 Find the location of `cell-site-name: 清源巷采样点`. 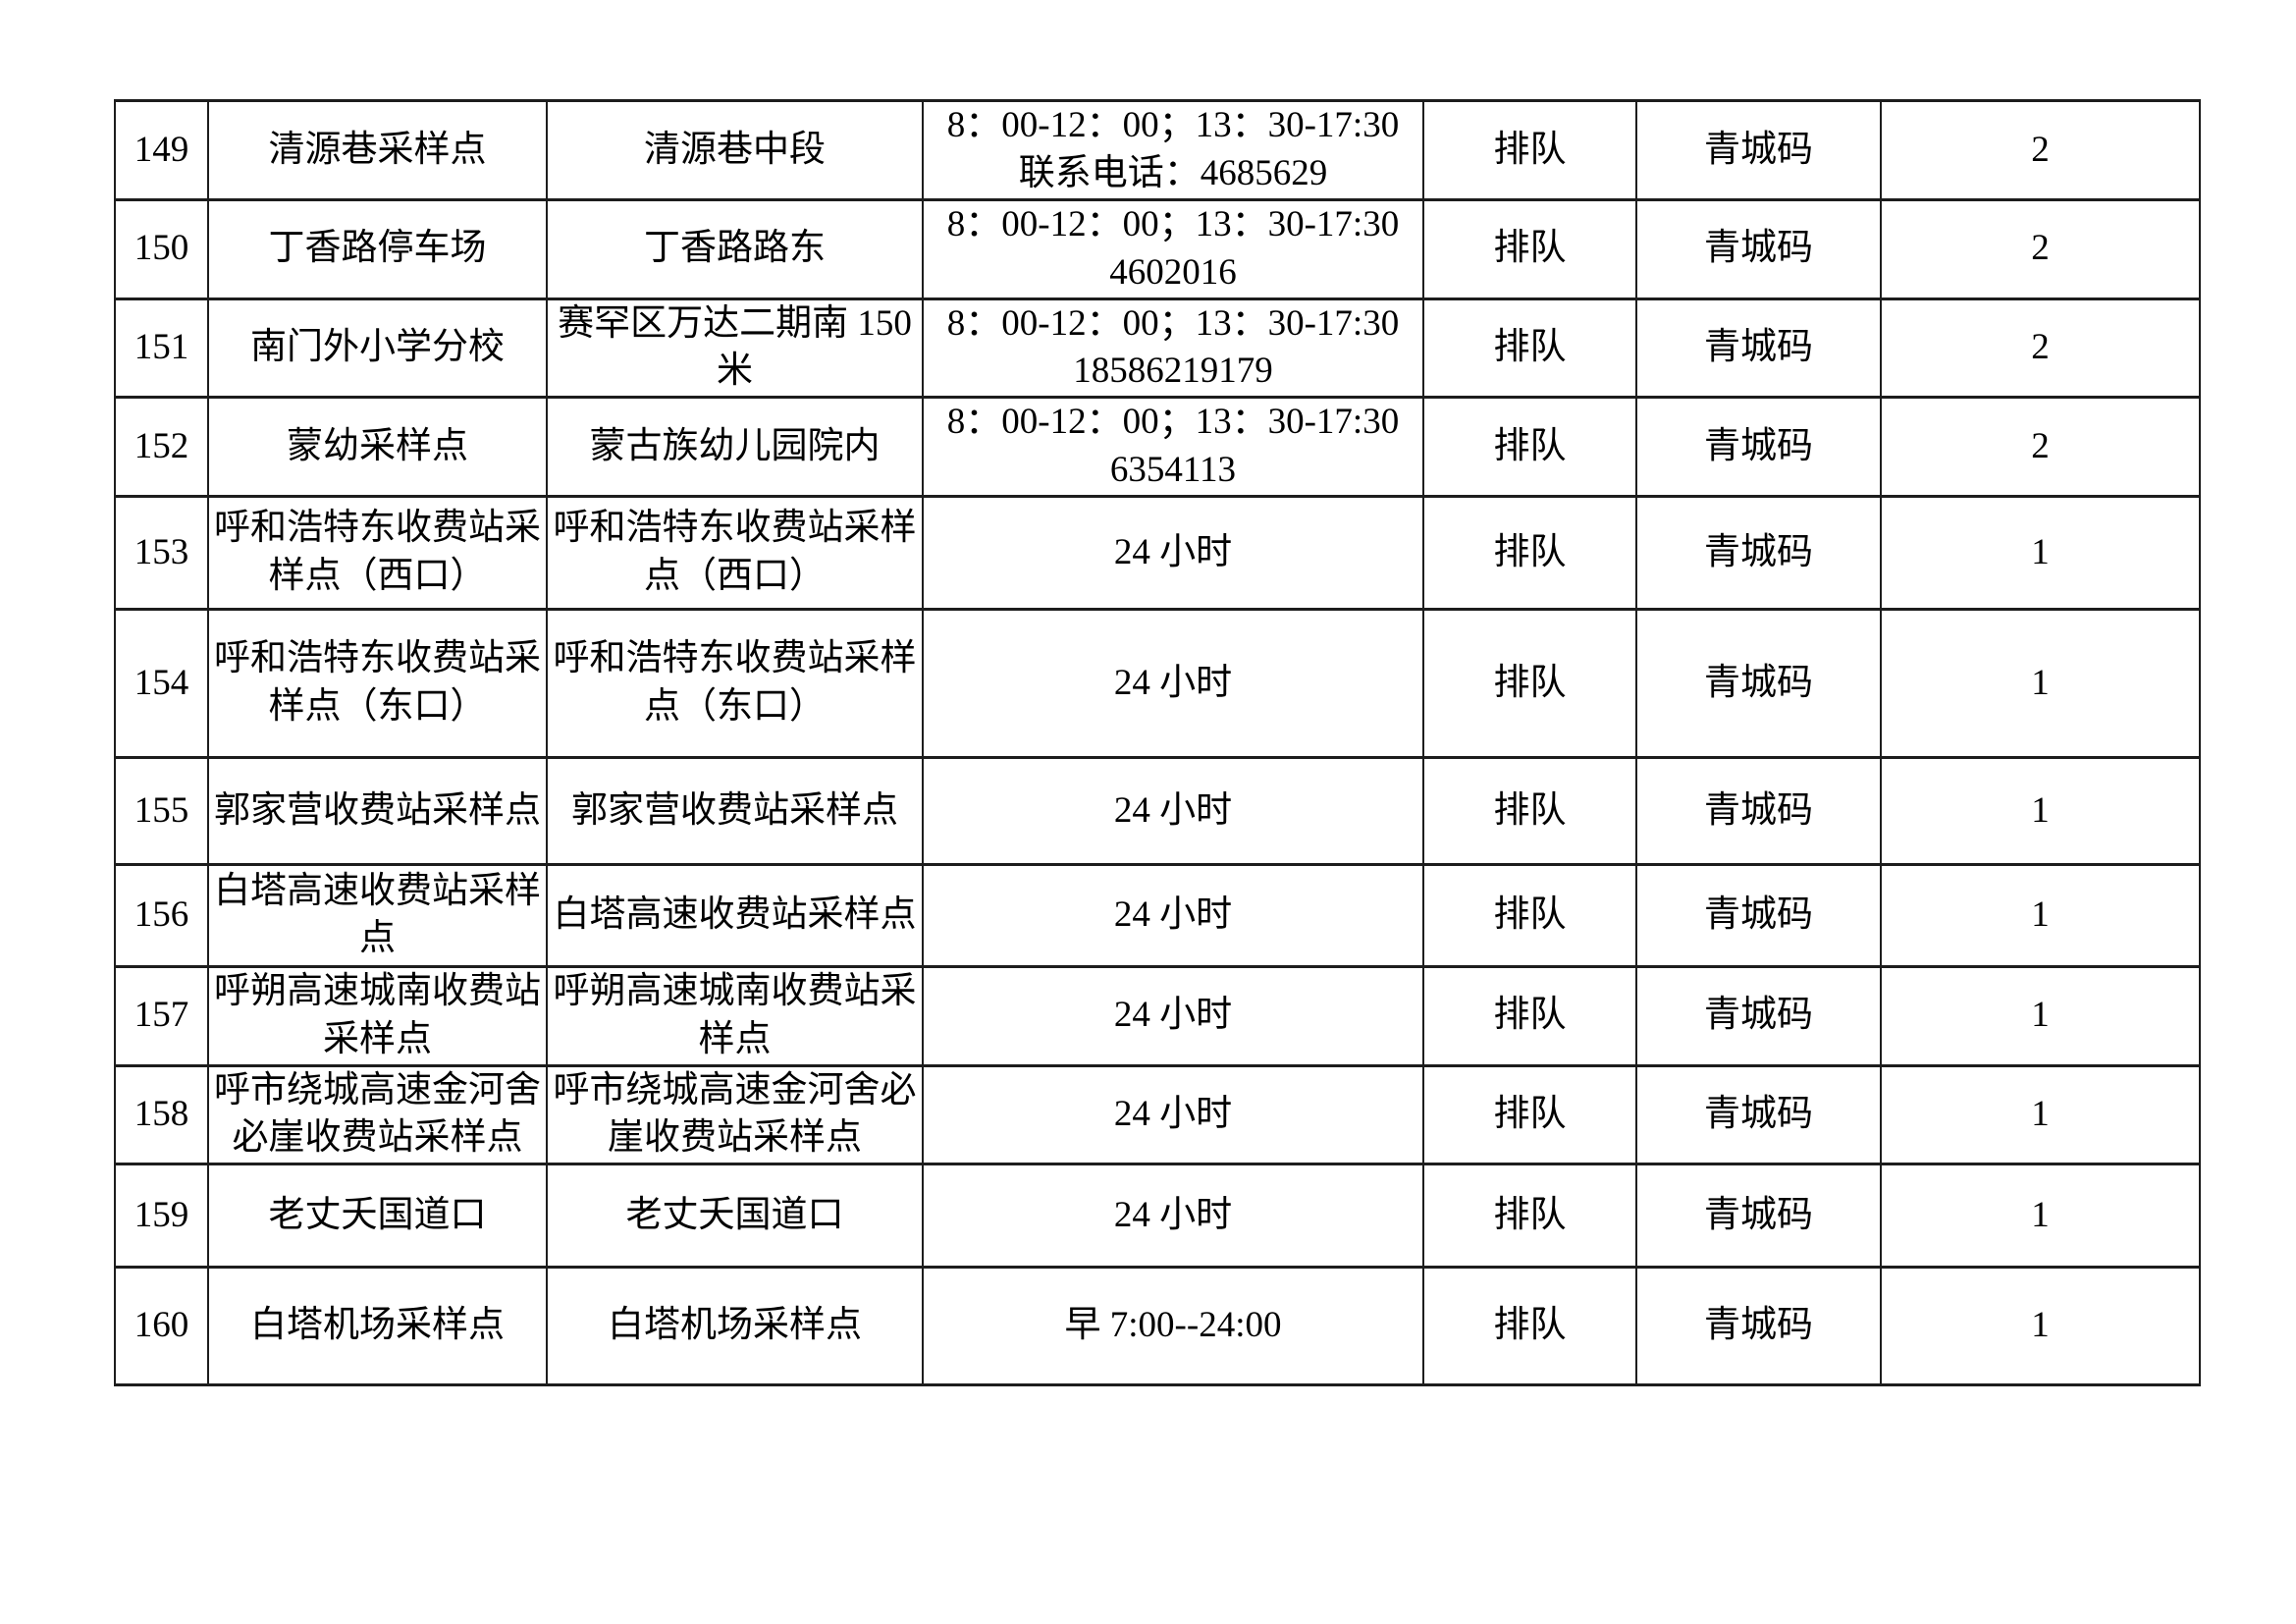

cell-site-name: 清源巷采样点 is located at coordinates (377, 150).